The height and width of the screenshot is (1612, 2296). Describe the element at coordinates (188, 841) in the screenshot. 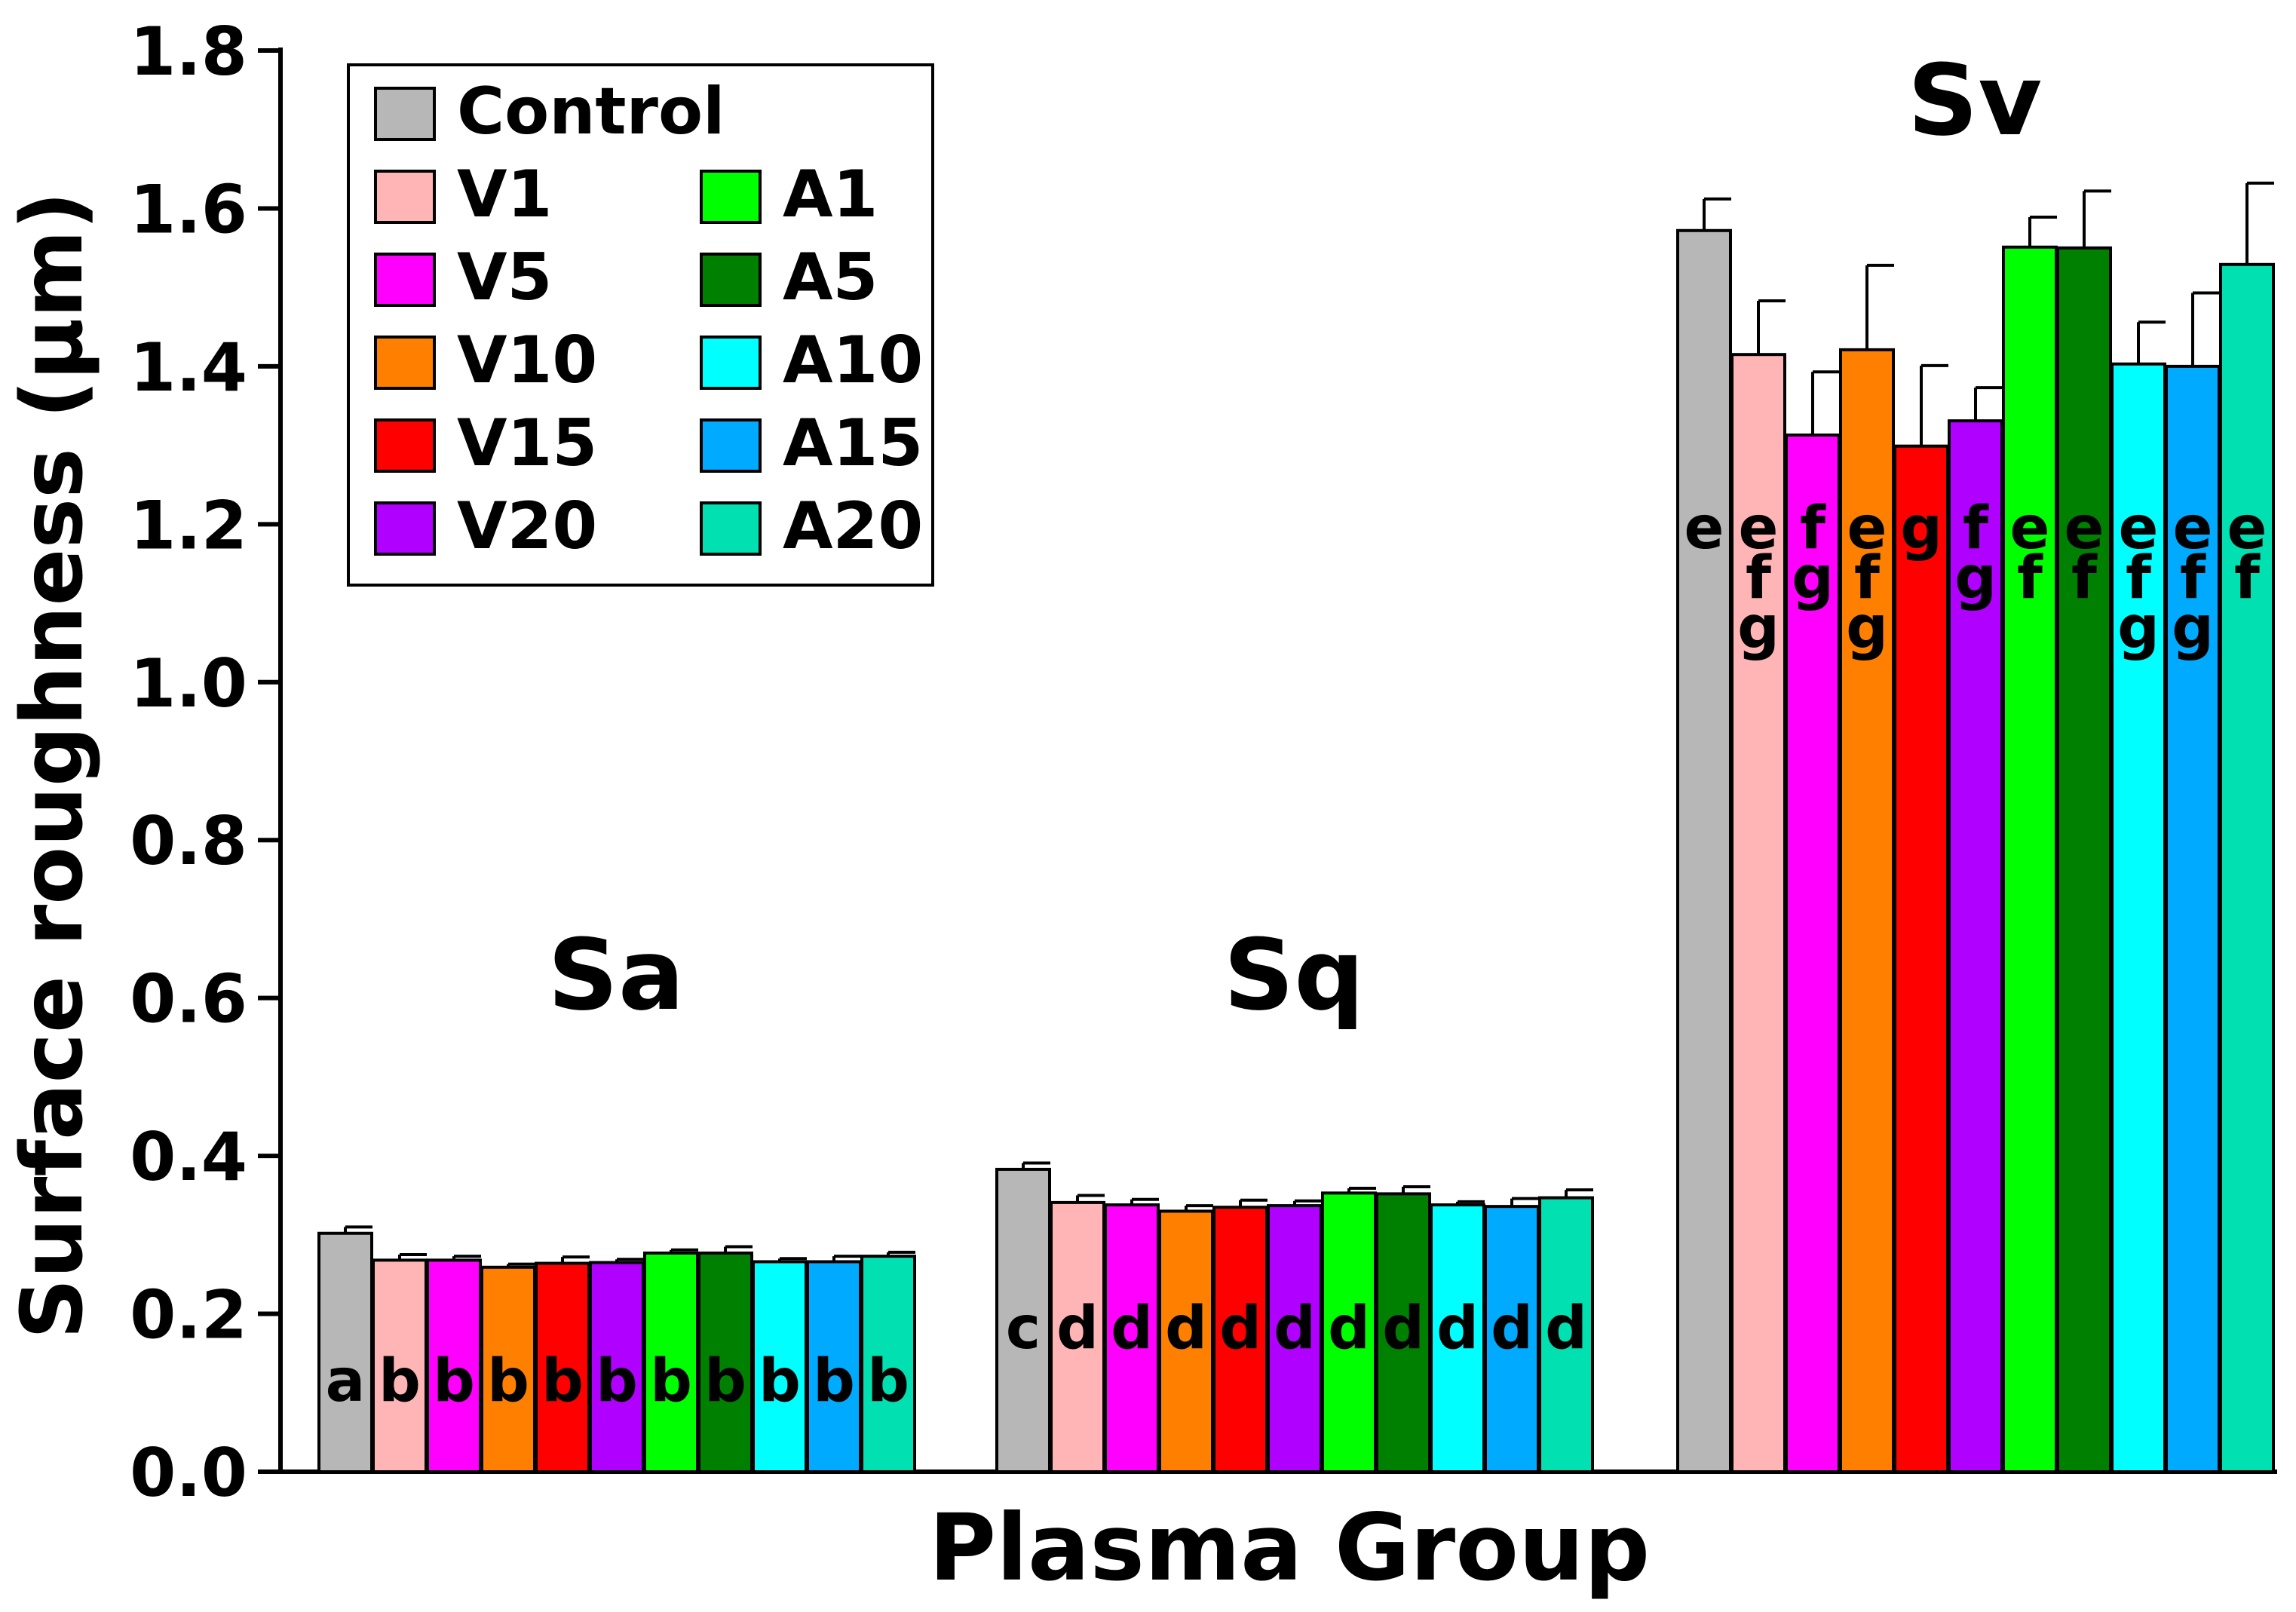

I see `y-tick-label: 0.8` at that location.